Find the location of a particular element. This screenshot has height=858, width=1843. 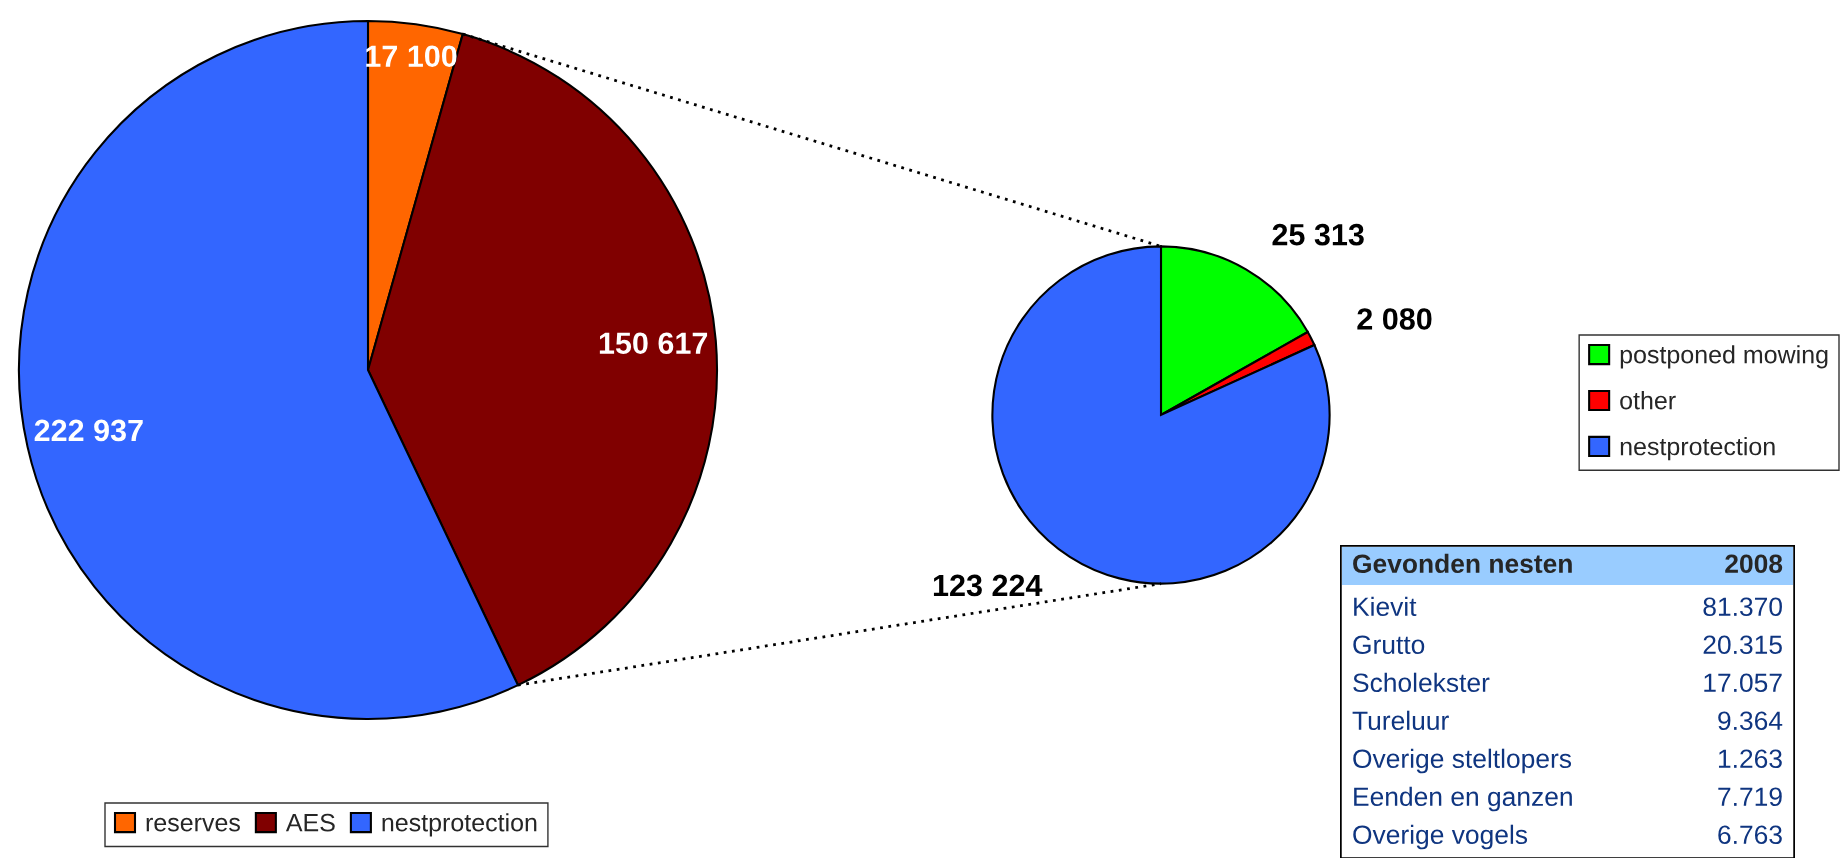

category-label: Tureluur is located at coordinates (1400, 720).